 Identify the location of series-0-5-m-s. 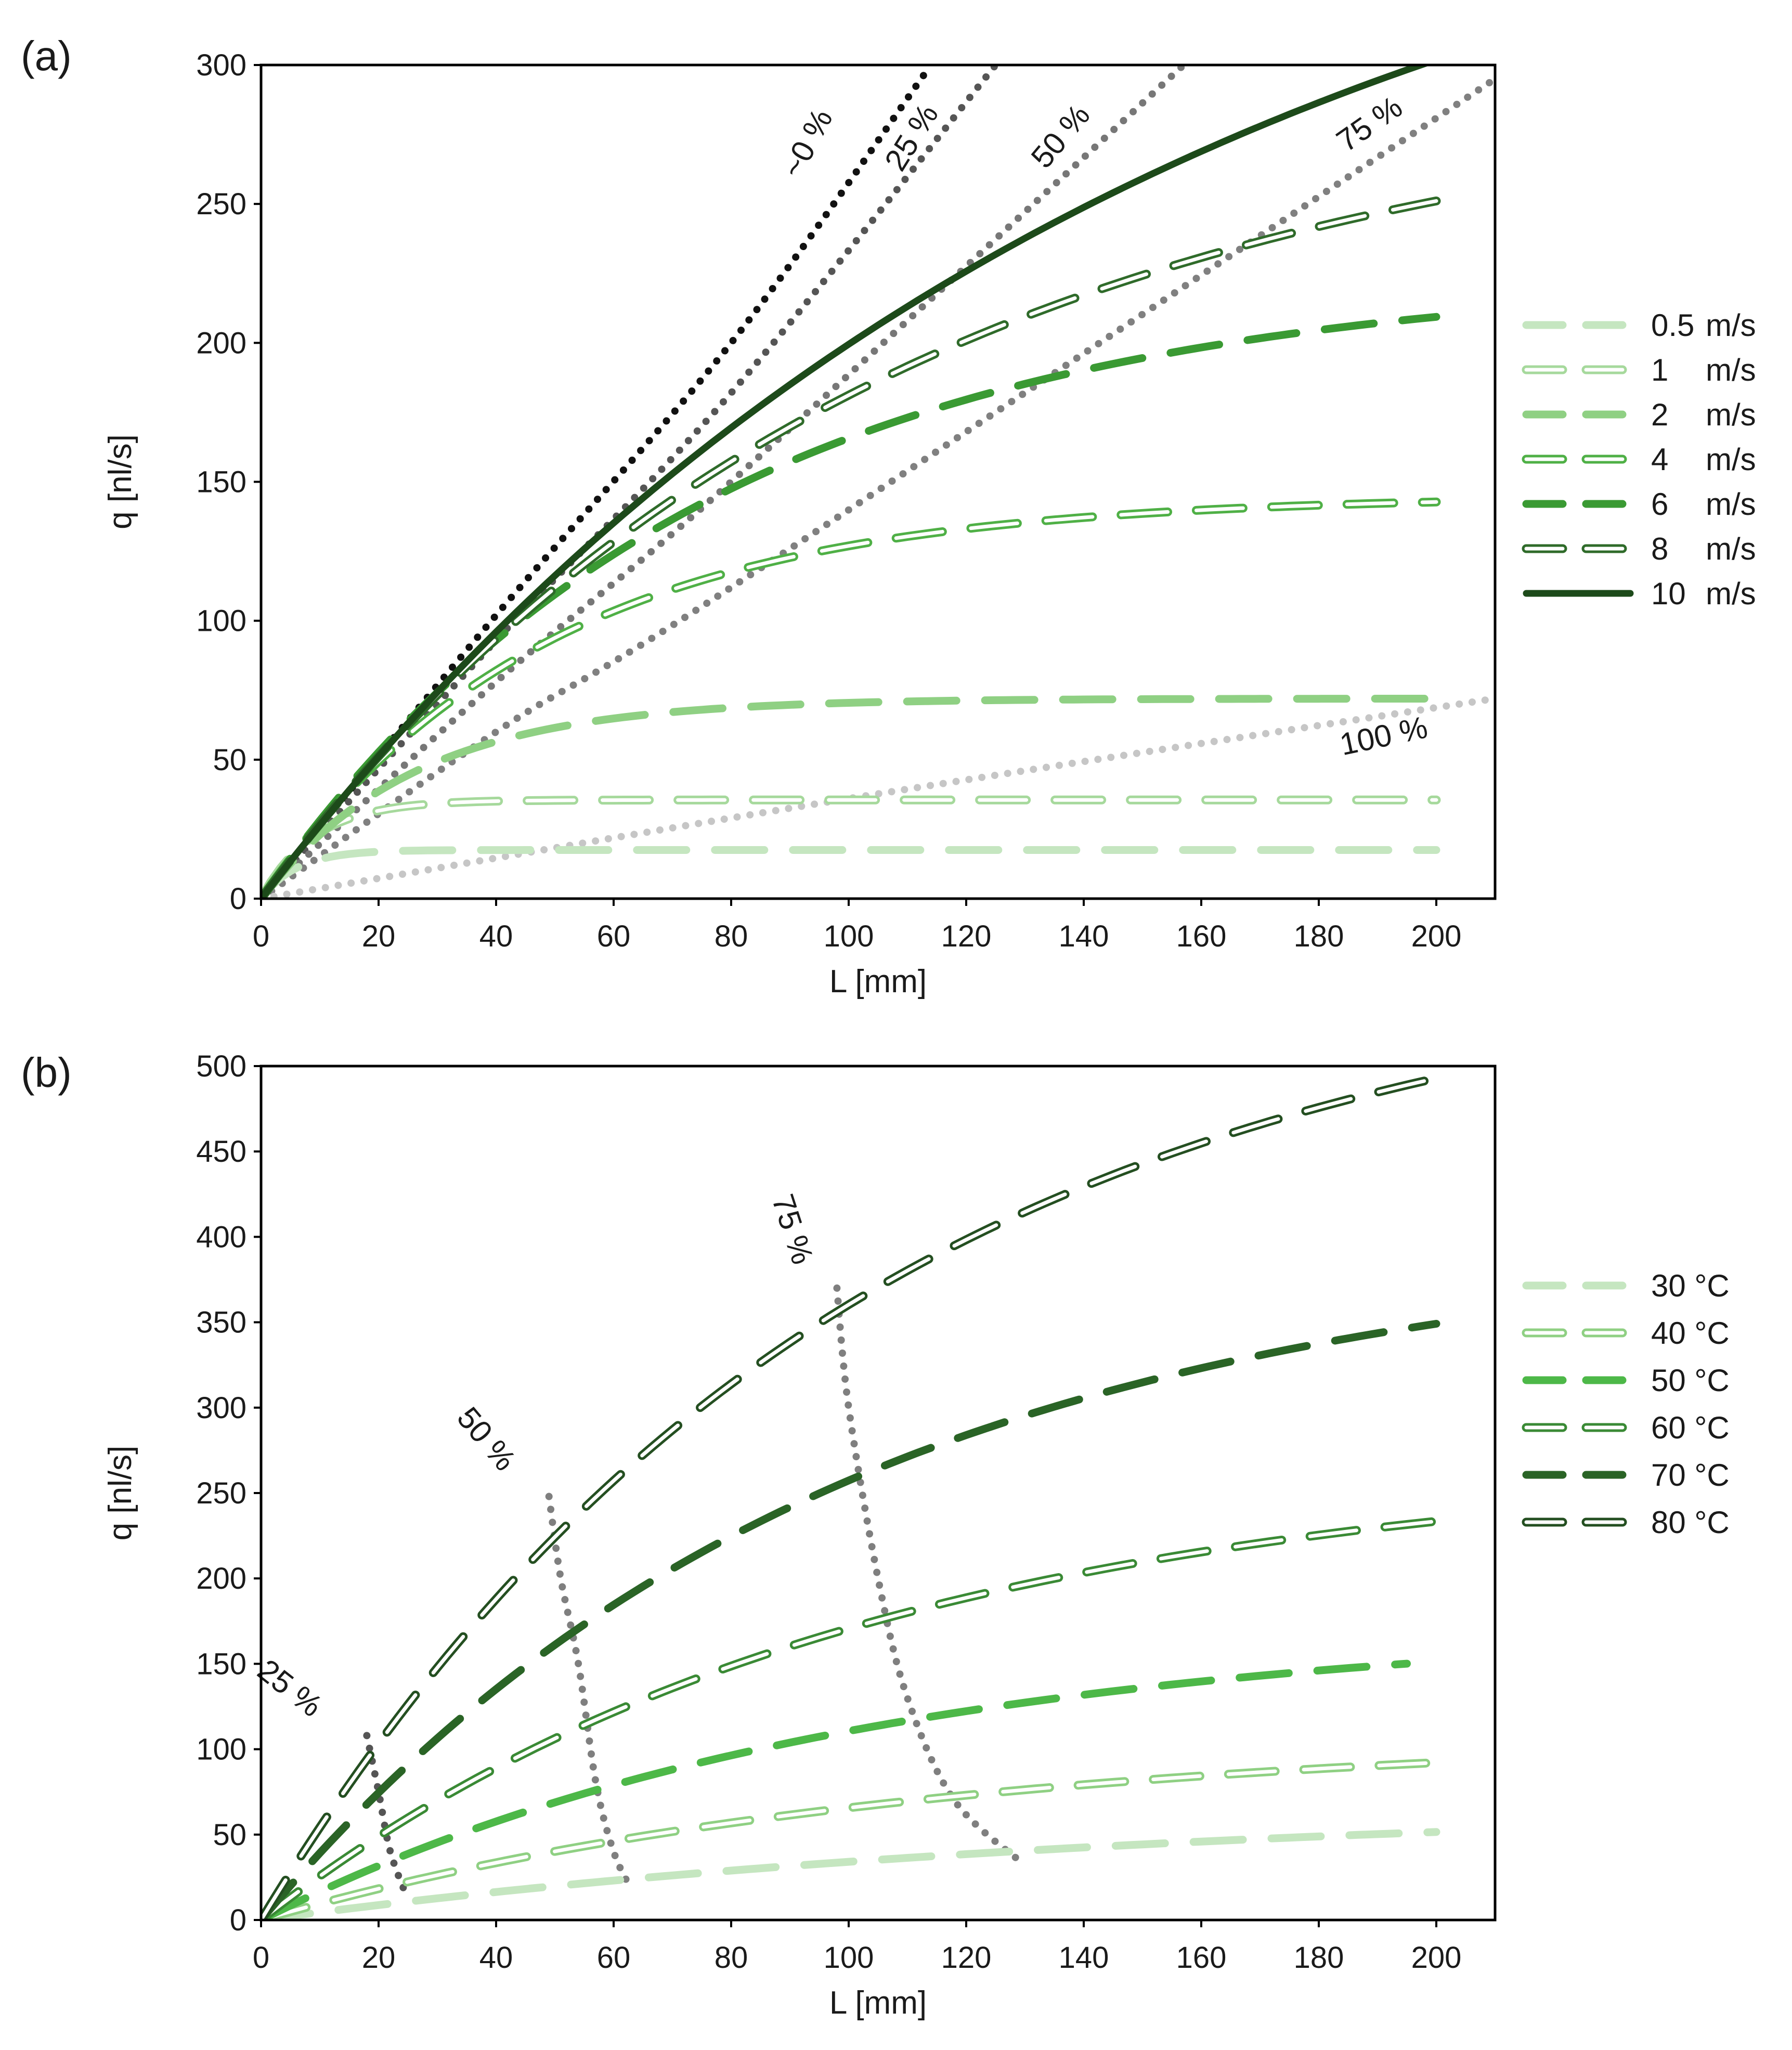
(850, 872).